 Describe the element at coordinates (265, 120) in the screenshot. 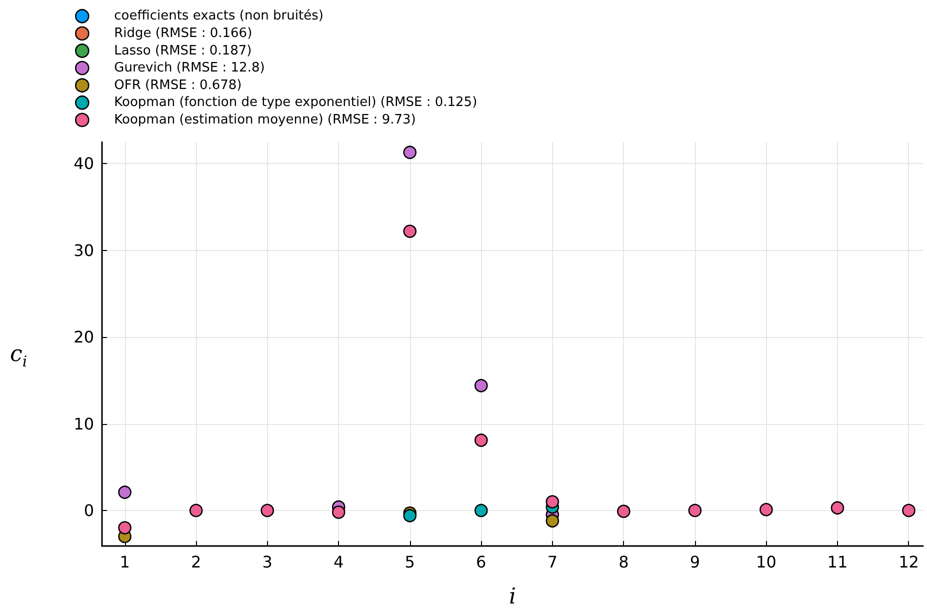

I see `legend-label: Koopman (estimation moyenne) (RMSE : 9.73)` at that location.